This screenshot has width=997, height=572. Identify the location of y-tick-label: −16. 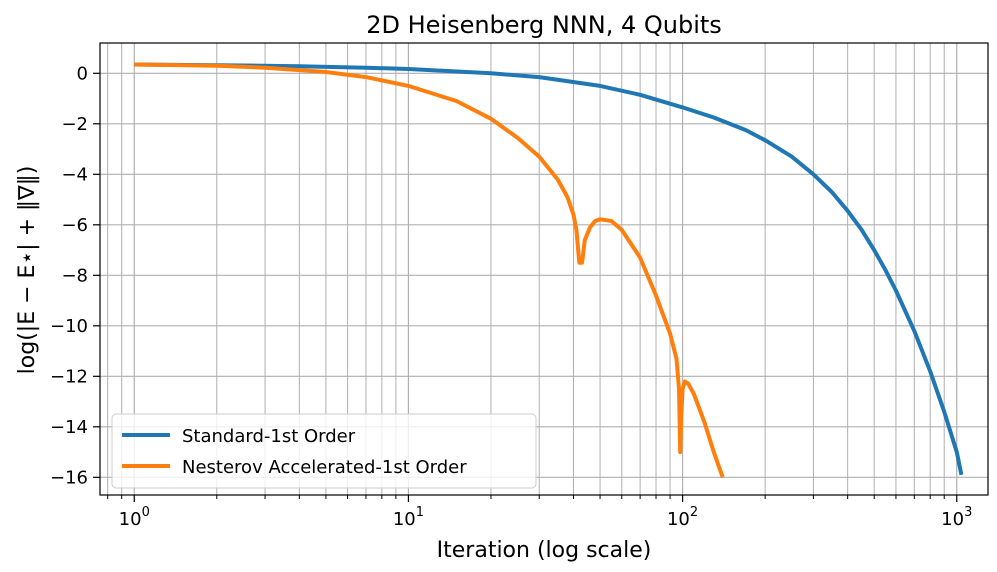
(69, 477).